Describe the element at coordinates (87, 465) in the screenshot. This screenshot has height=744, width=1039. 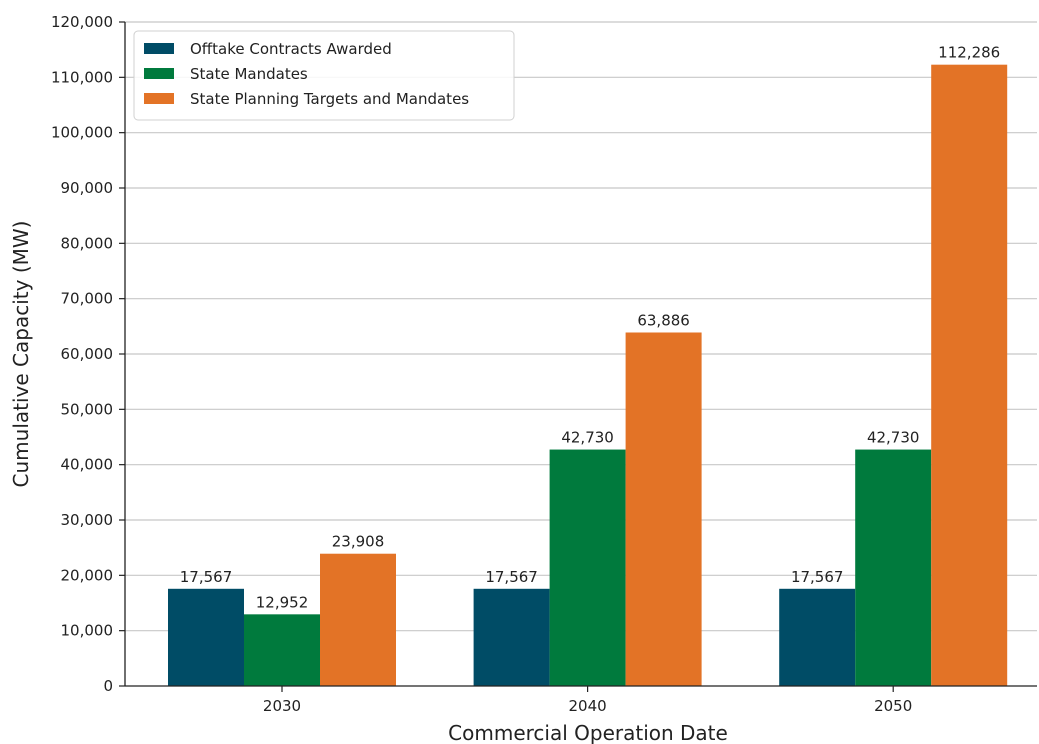
I see `y-tick-label: 40,000` at that location.